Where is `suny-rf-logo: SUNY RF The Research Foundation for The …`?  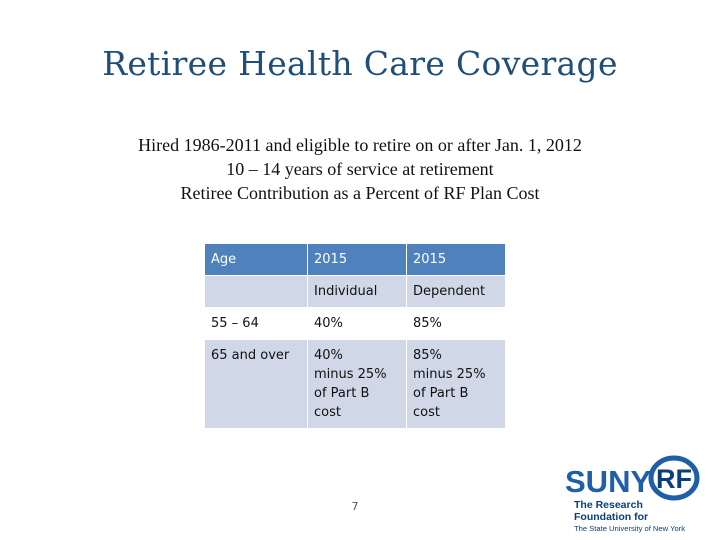 suny-rf-logo: SUNY RF The Research Foundation for The … is located at coordinates (632, 494).